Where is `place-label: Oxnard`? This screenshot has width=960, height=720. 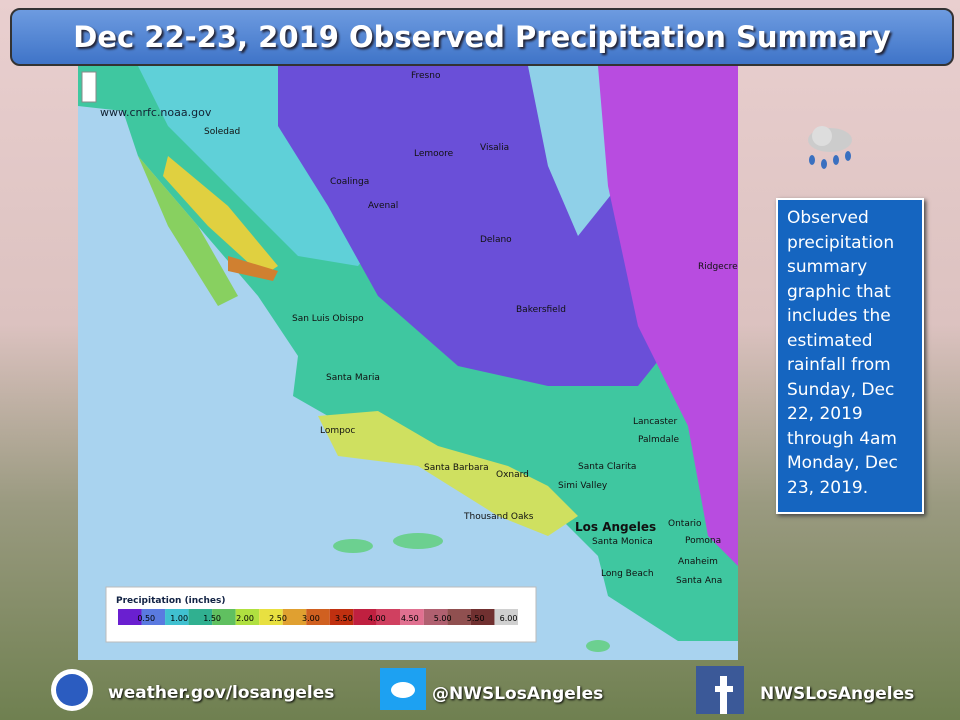
place-label: Oxnard is located at coordinates (512, 475).